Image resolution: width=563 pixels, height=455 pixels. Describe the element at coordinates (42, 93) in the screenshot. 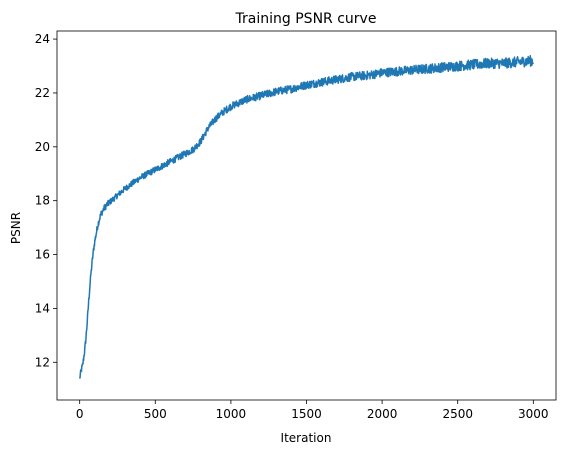

I see `y-tick-label: 22` at that location.